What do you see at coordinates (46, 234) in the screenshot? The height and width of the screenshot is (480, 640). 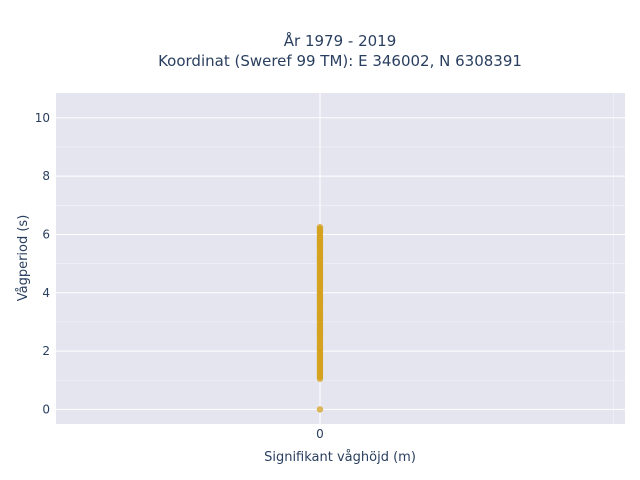 I see `y-tick-label: 6` at bounding box center [46, 234].